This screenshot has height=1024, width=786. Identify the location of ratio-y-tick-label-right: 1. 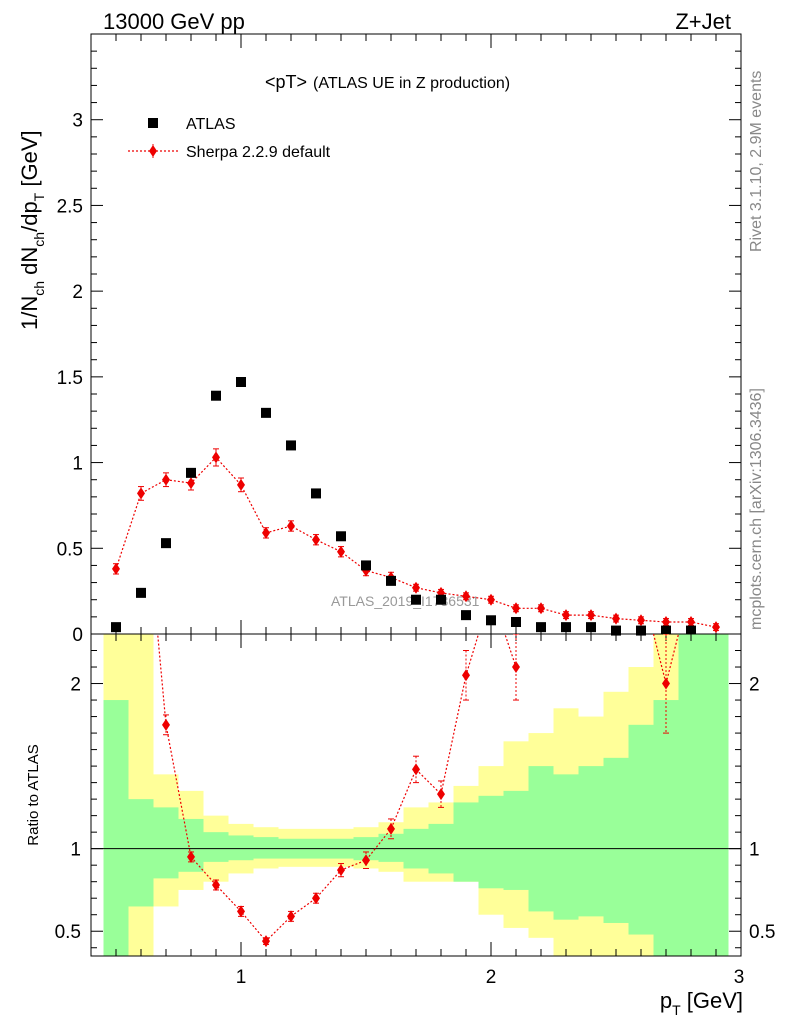
(754, 850).